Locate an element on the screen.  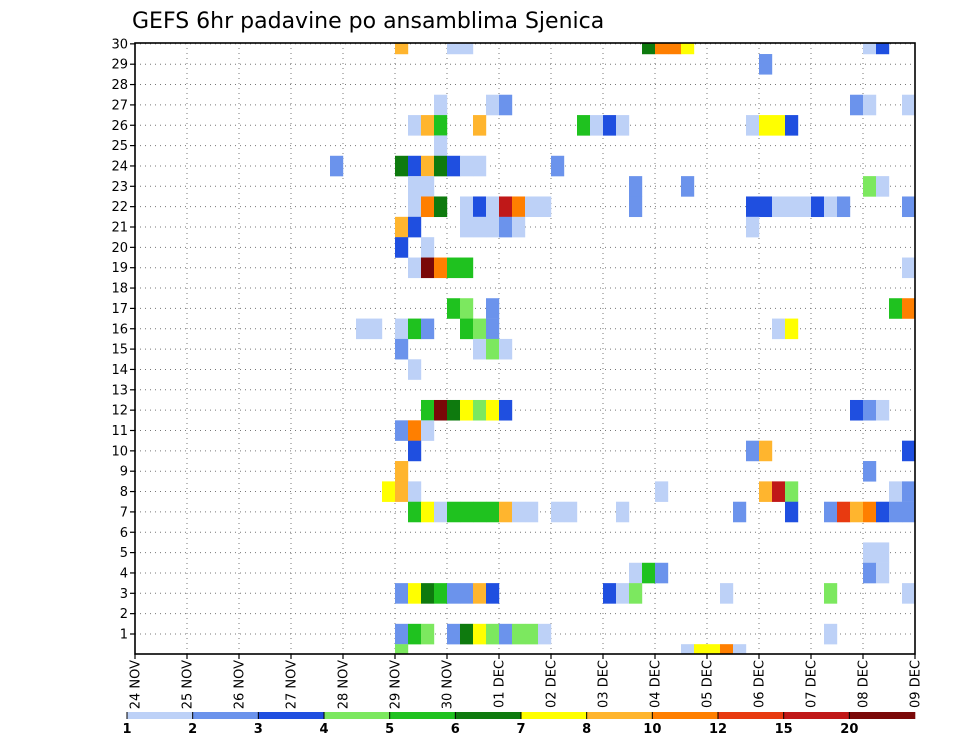
x-tick-label: 30 NOV is located at coordinates (448, 684).